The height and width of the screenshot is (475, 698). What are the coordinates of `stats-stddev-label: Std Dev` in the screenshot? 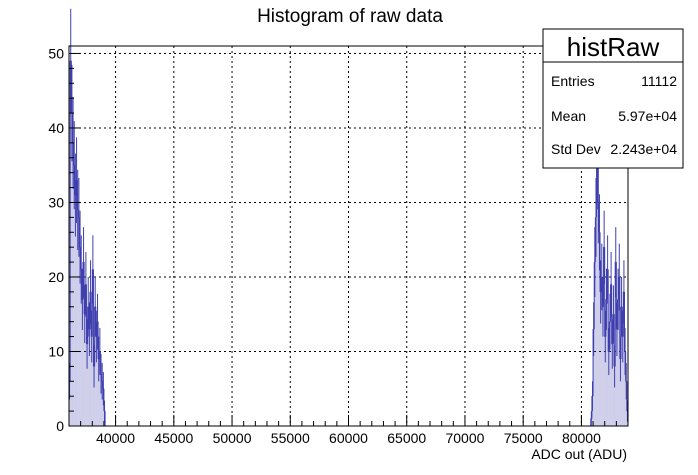 It's located at (576, 149).